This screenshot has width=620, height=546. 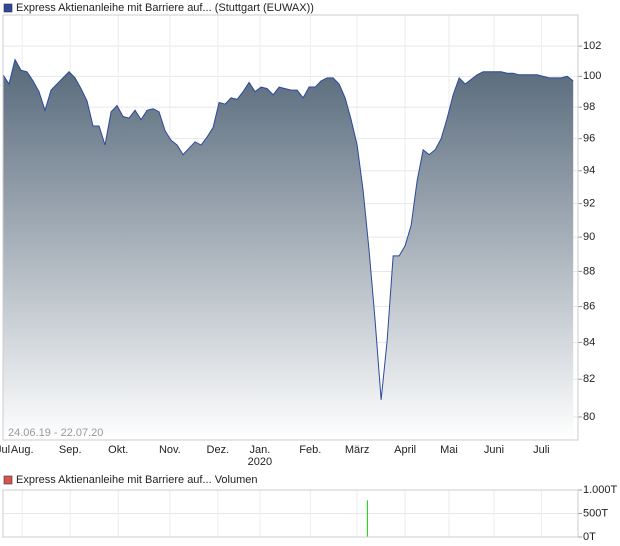 I want to click on y-tick-label: 500T, so click(x=595, y=513).